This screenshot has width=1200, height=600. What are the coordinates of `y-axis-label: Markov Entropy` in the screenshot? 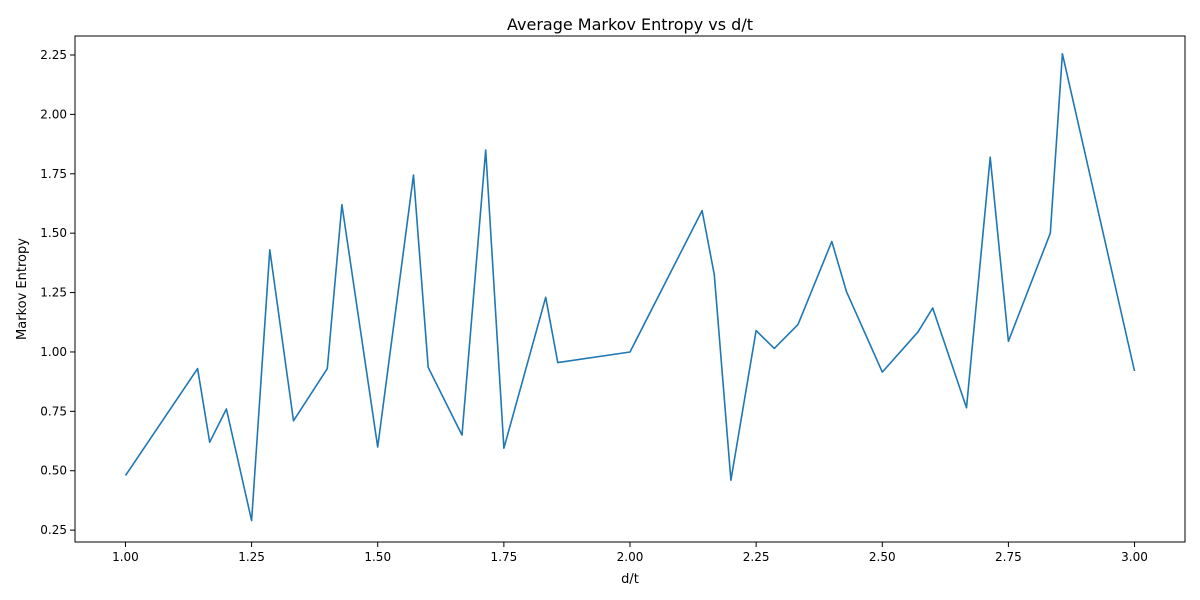 It's located at (22, 289).